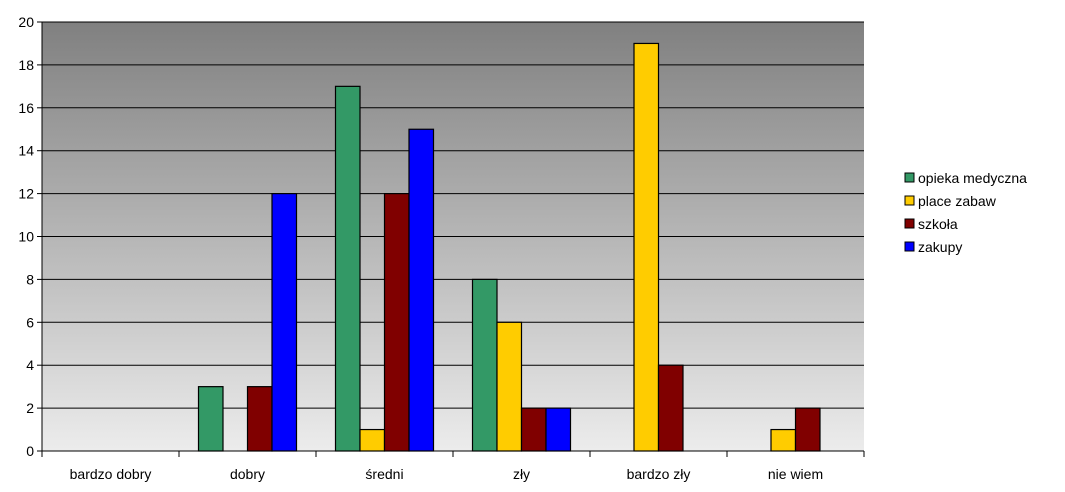  What do you see at coordinates (26, 65) in the screenshot?
I see `y-tick-label: 18` at bounding box center [26, 65].